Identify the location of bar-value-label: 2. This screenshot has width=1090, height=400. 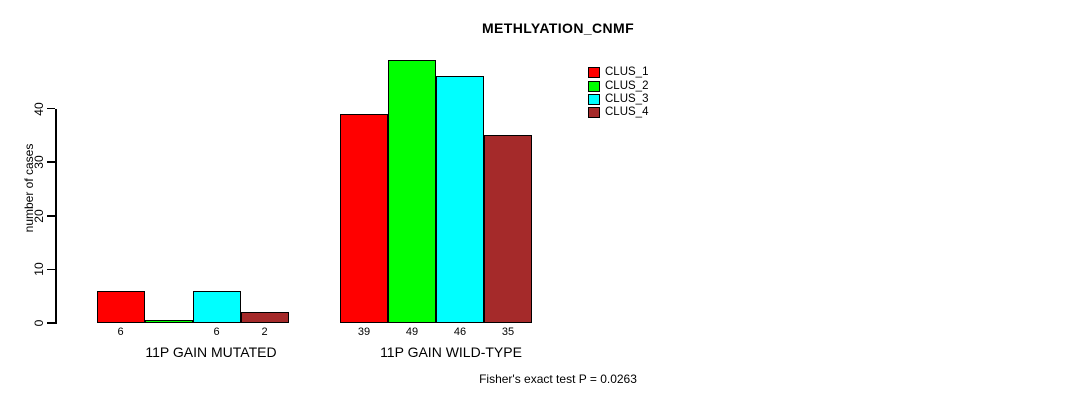
(264, 332).